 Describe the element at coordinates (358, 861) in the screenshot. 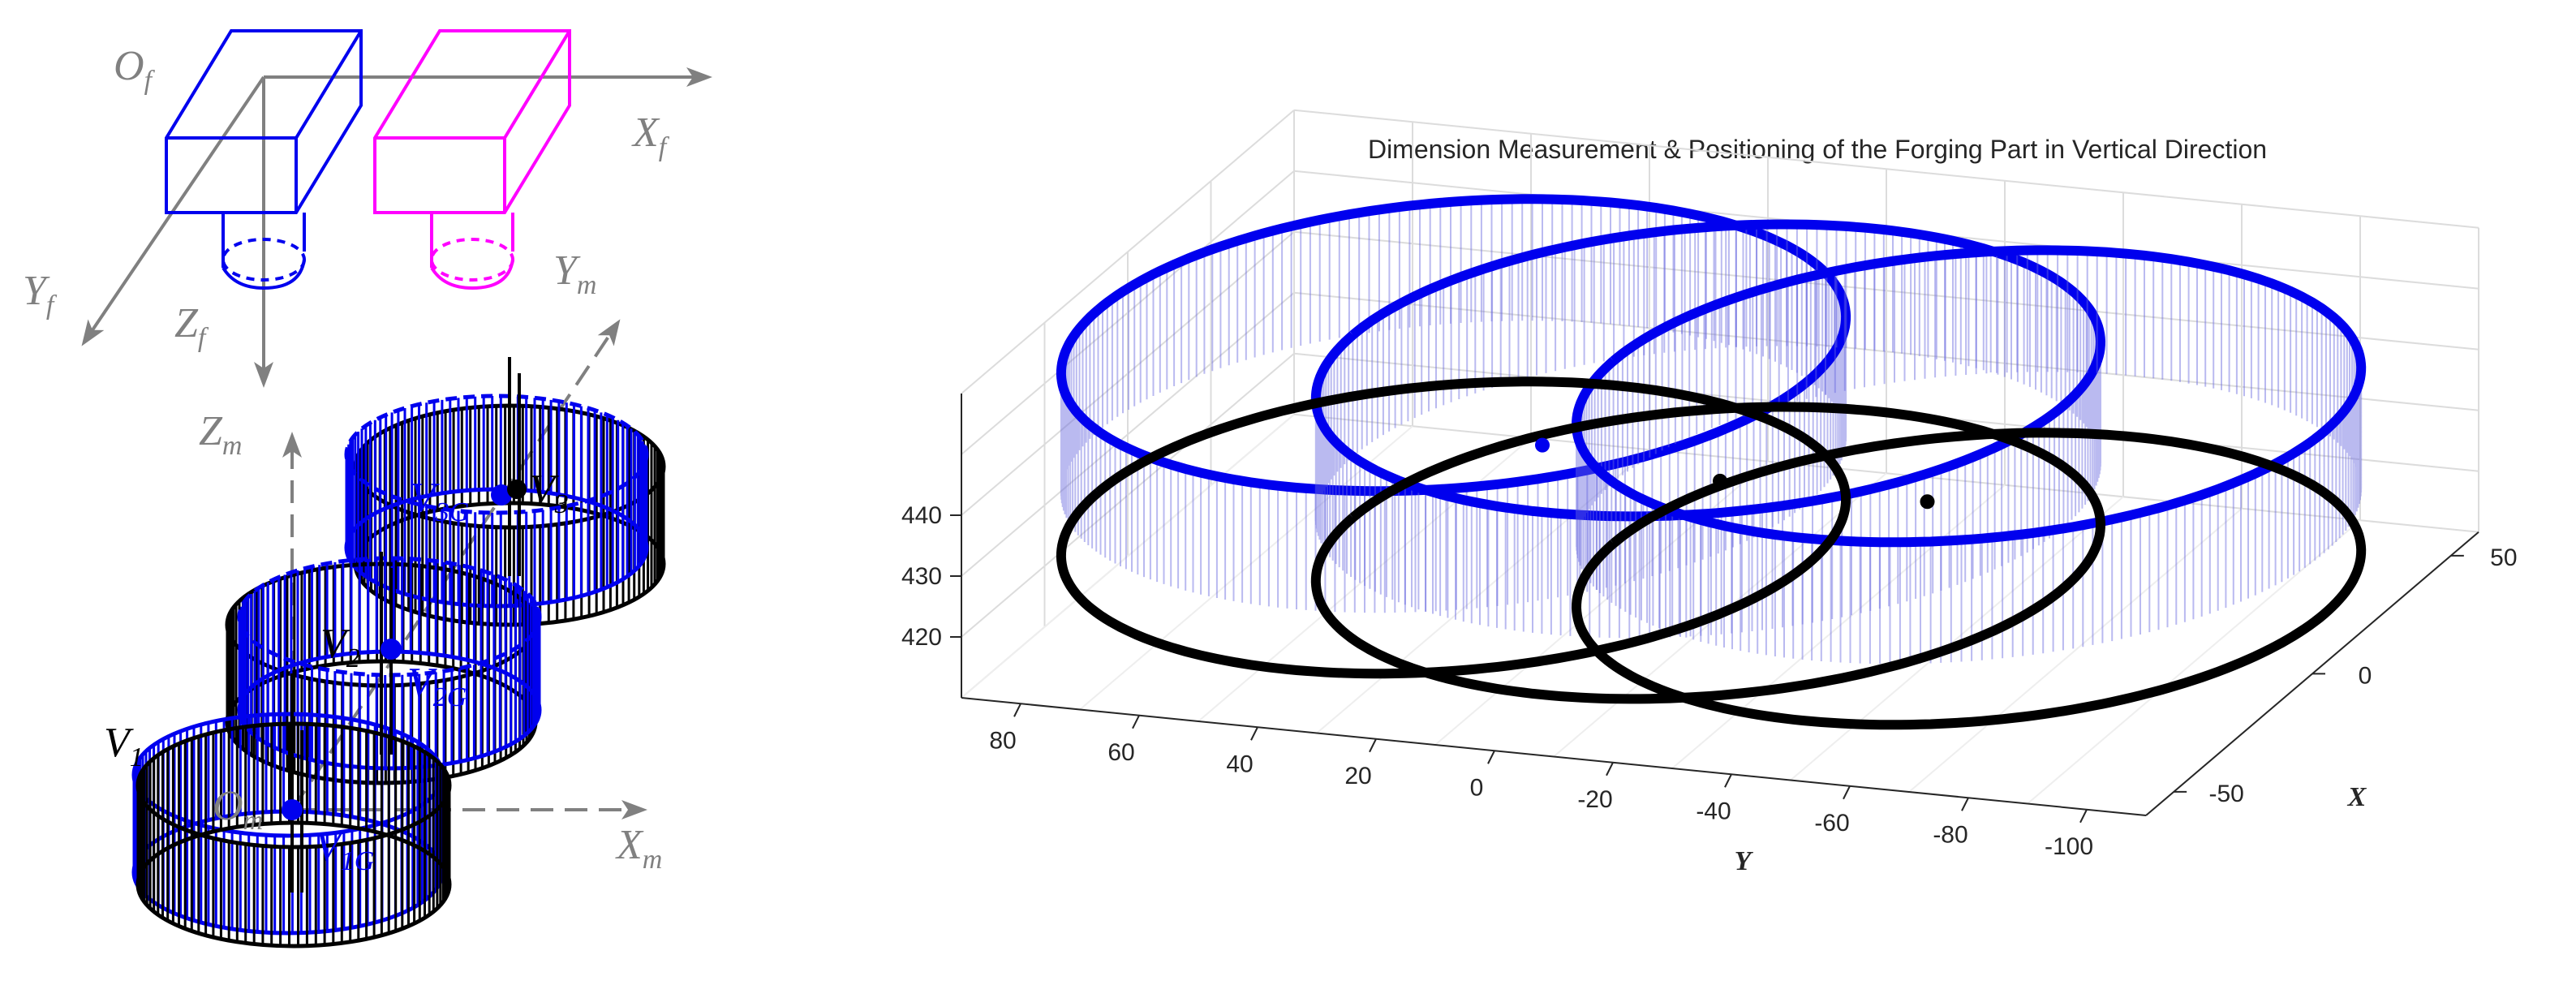

I see `v1g-label-sub: 1G` at that location.